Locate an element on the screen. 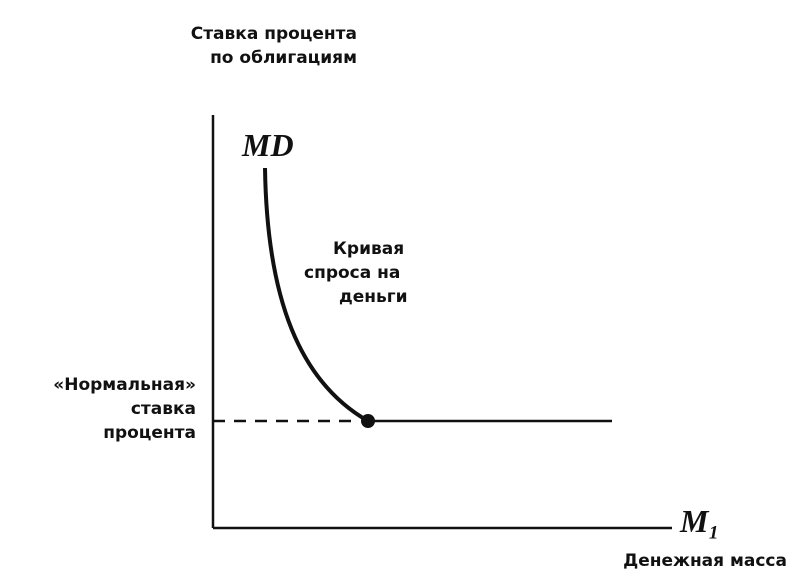  y-axis-label: Ставка процента is located at coordinates (274, 34).